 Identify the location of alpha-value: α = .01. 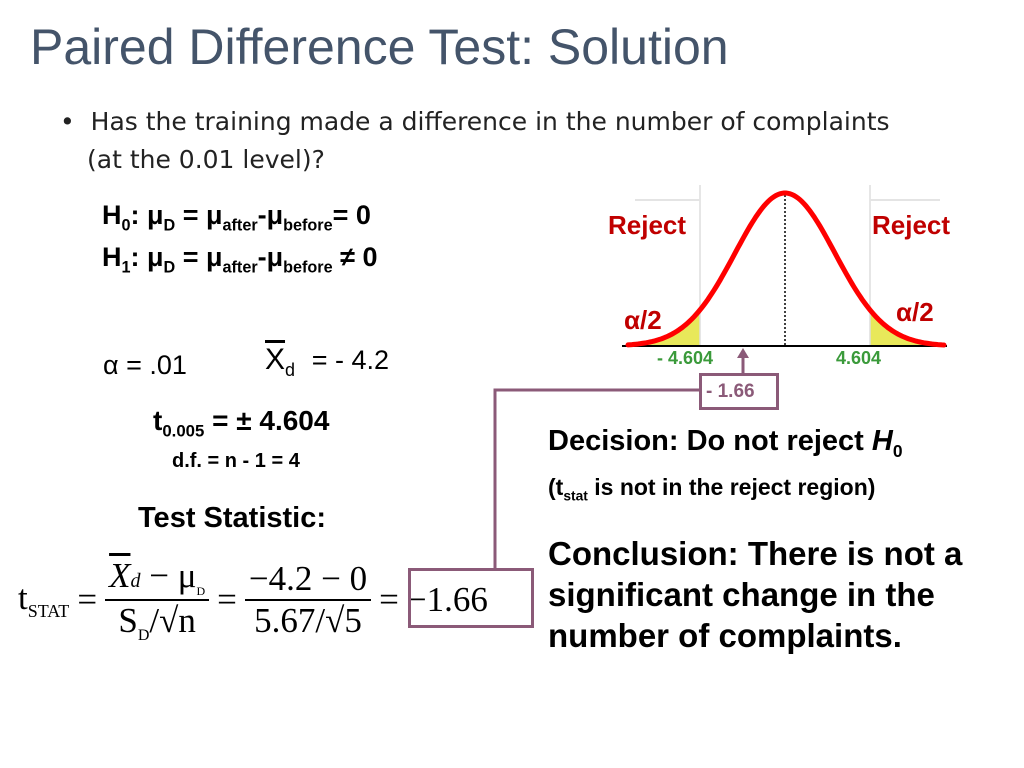
(145, 365).